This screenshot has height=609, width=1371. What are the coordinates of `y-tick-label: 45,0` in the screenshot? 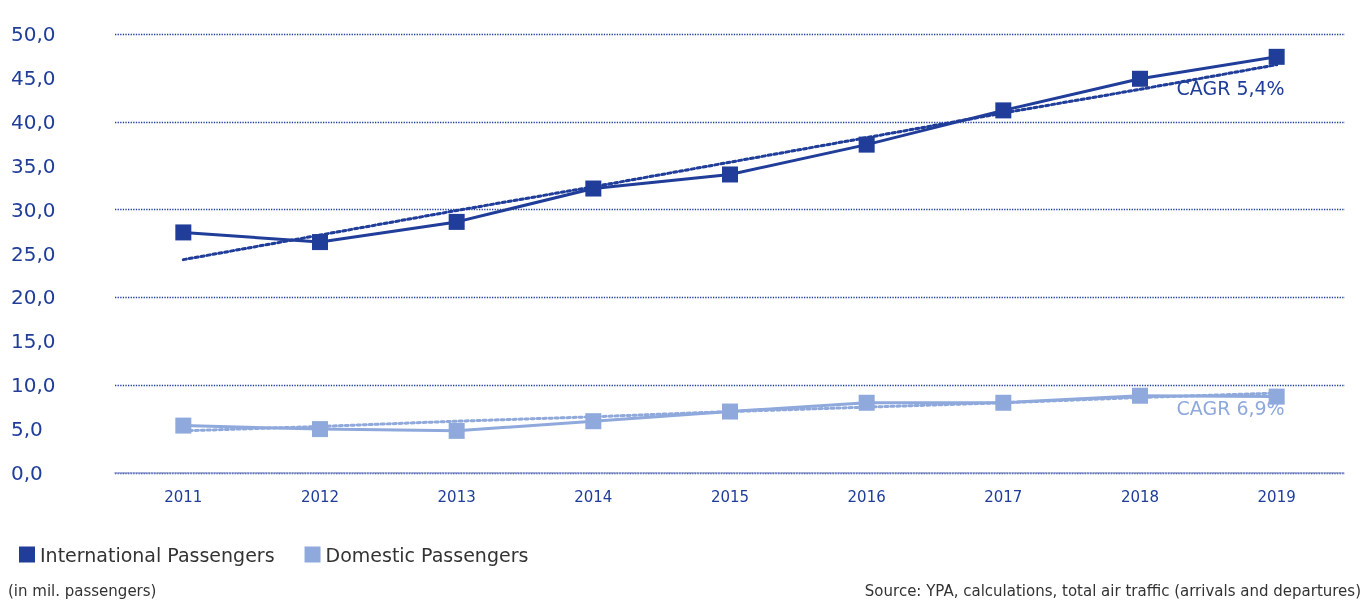 It's located at (33, 77).